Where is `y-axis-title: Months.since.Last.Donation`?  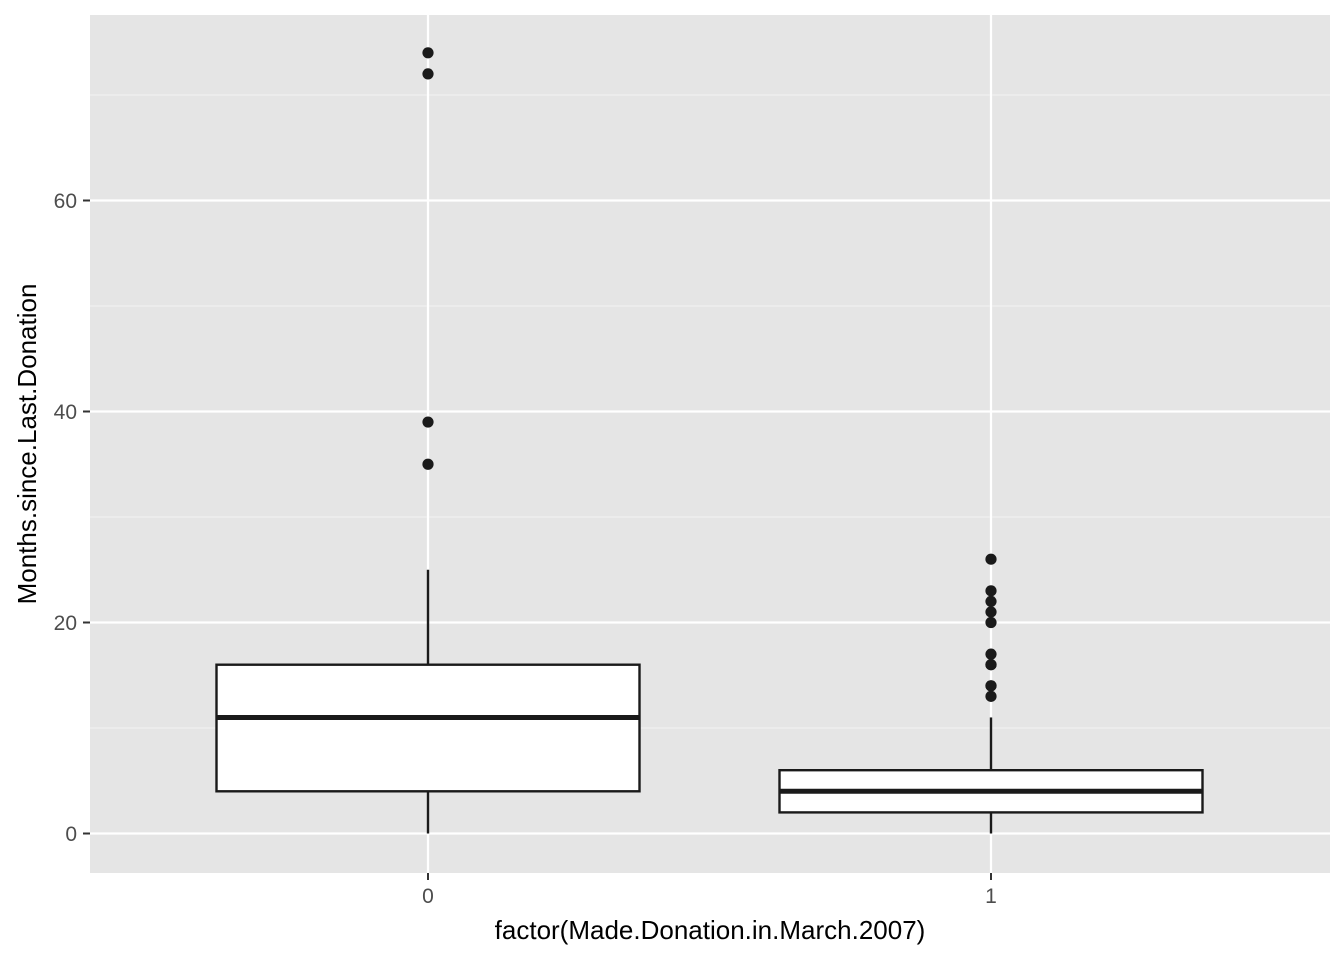 y-axis-title: Months.since.Last.Donation is located at coordinates (27, 444).